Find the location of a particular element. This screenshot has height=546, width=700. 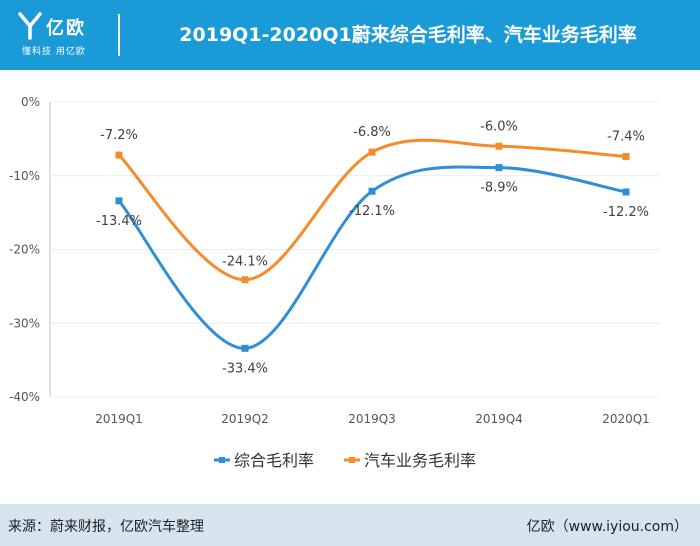

logo-slogan: 懂科技 用亿欧 is located at coordinates (54, 52).